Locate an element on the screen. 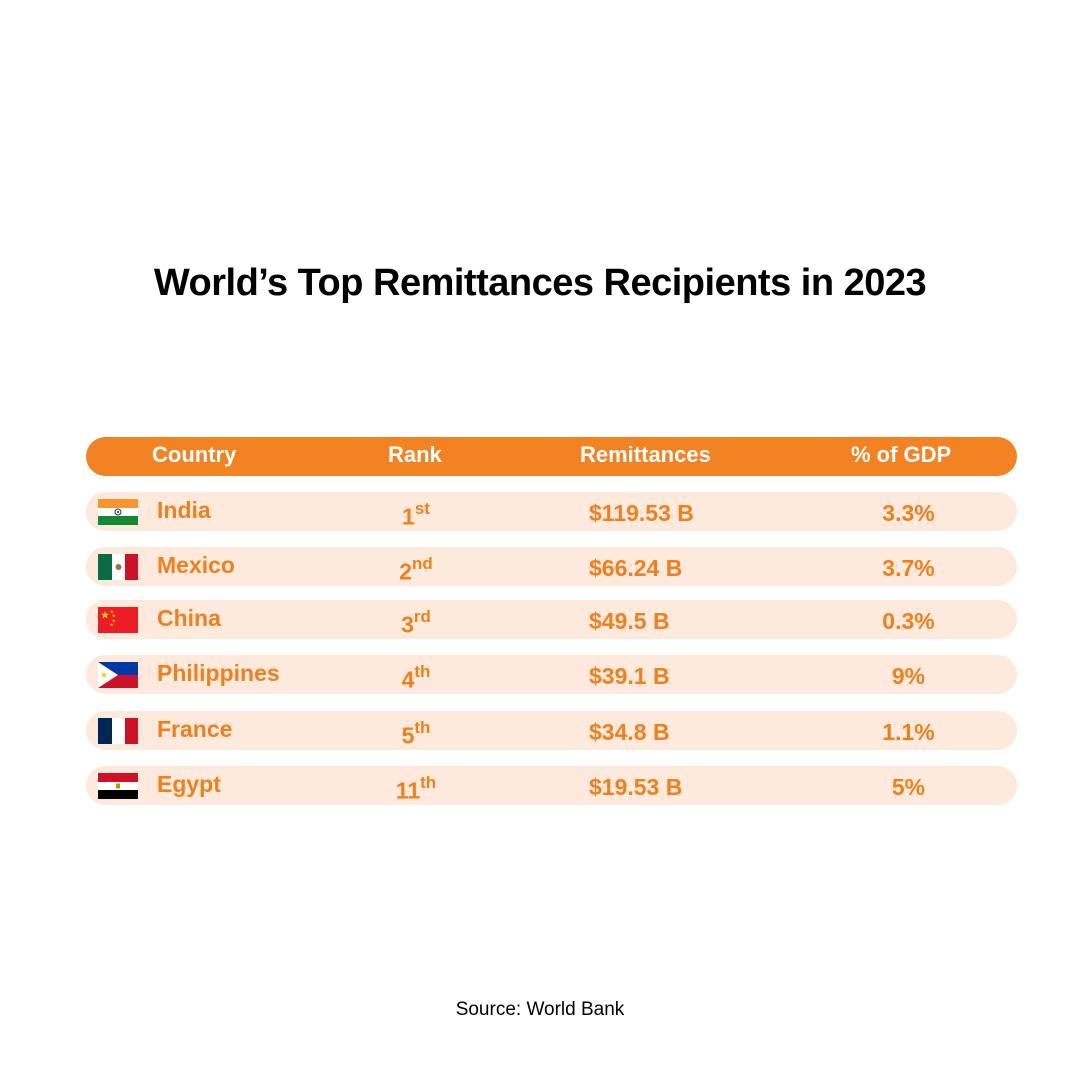 The height and width of the screenshot is (1080, 1080). rank: 4th is located at coordinates (416, 678).